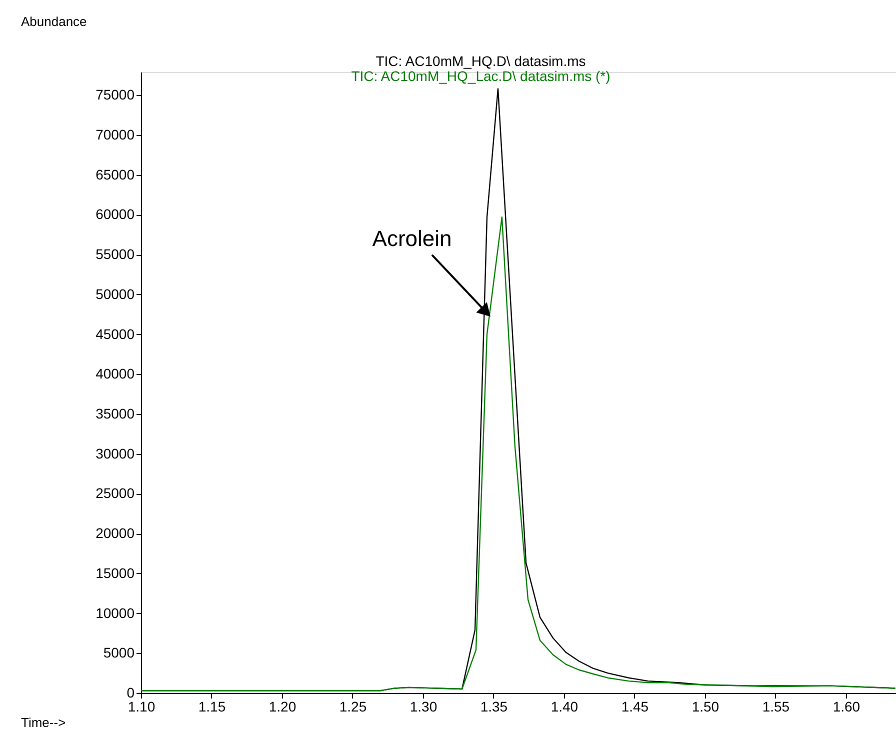  I want to click on annotation: Acrolein, so click(412, 238).